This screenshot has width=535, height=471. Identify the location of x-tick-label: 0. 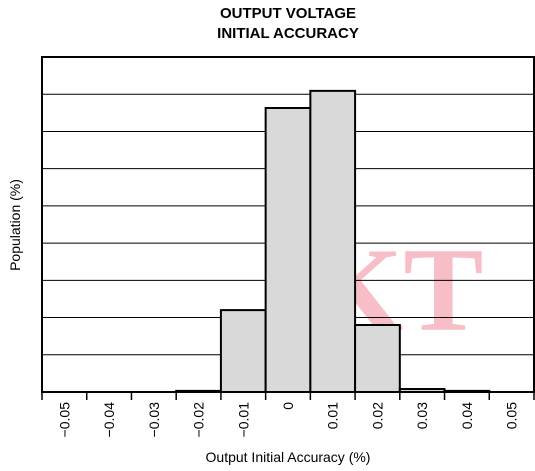
(288, 406).